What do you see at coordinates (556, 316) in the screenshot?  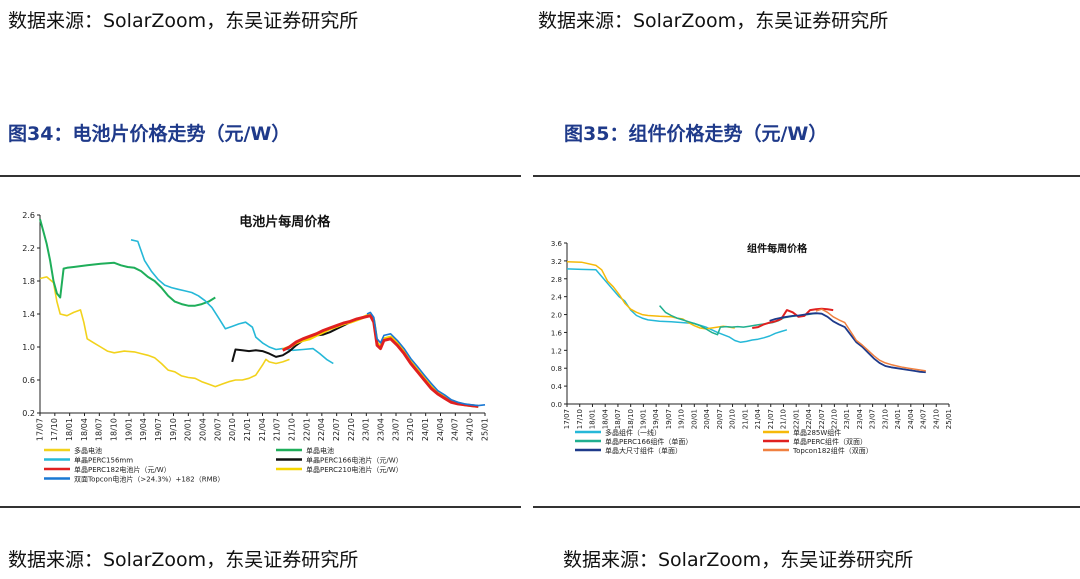 I see `y-tick-label: 2.0` at bounding box center [556, 316].